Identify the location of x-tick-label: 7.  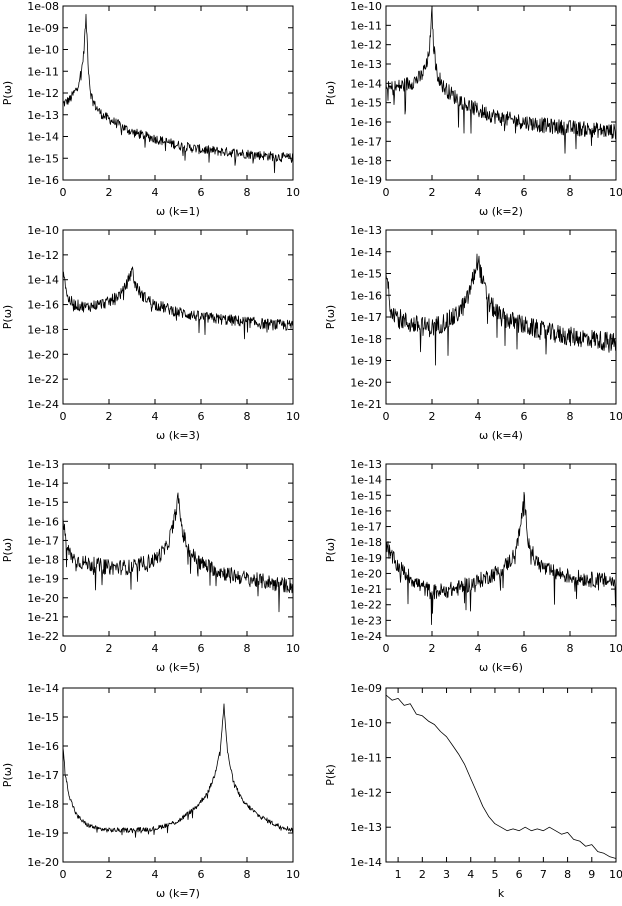
(543, 874).